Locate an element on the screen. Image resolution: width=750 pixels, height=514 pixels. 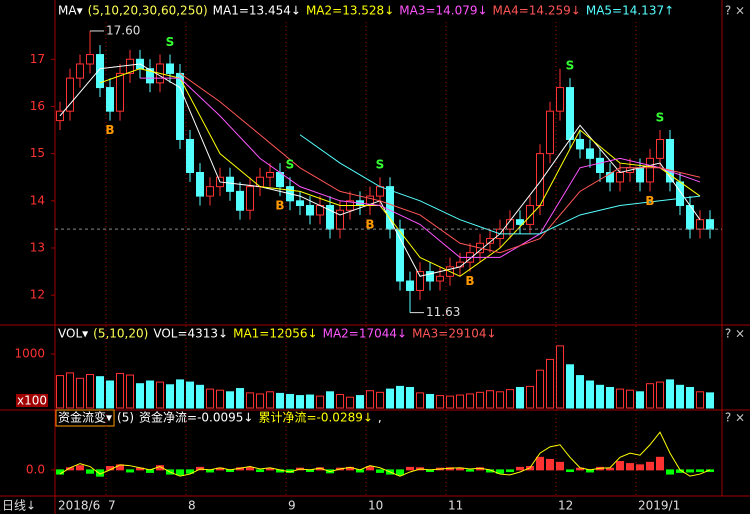
annotation-label: 11.63 is located at coordinates (443, 312).